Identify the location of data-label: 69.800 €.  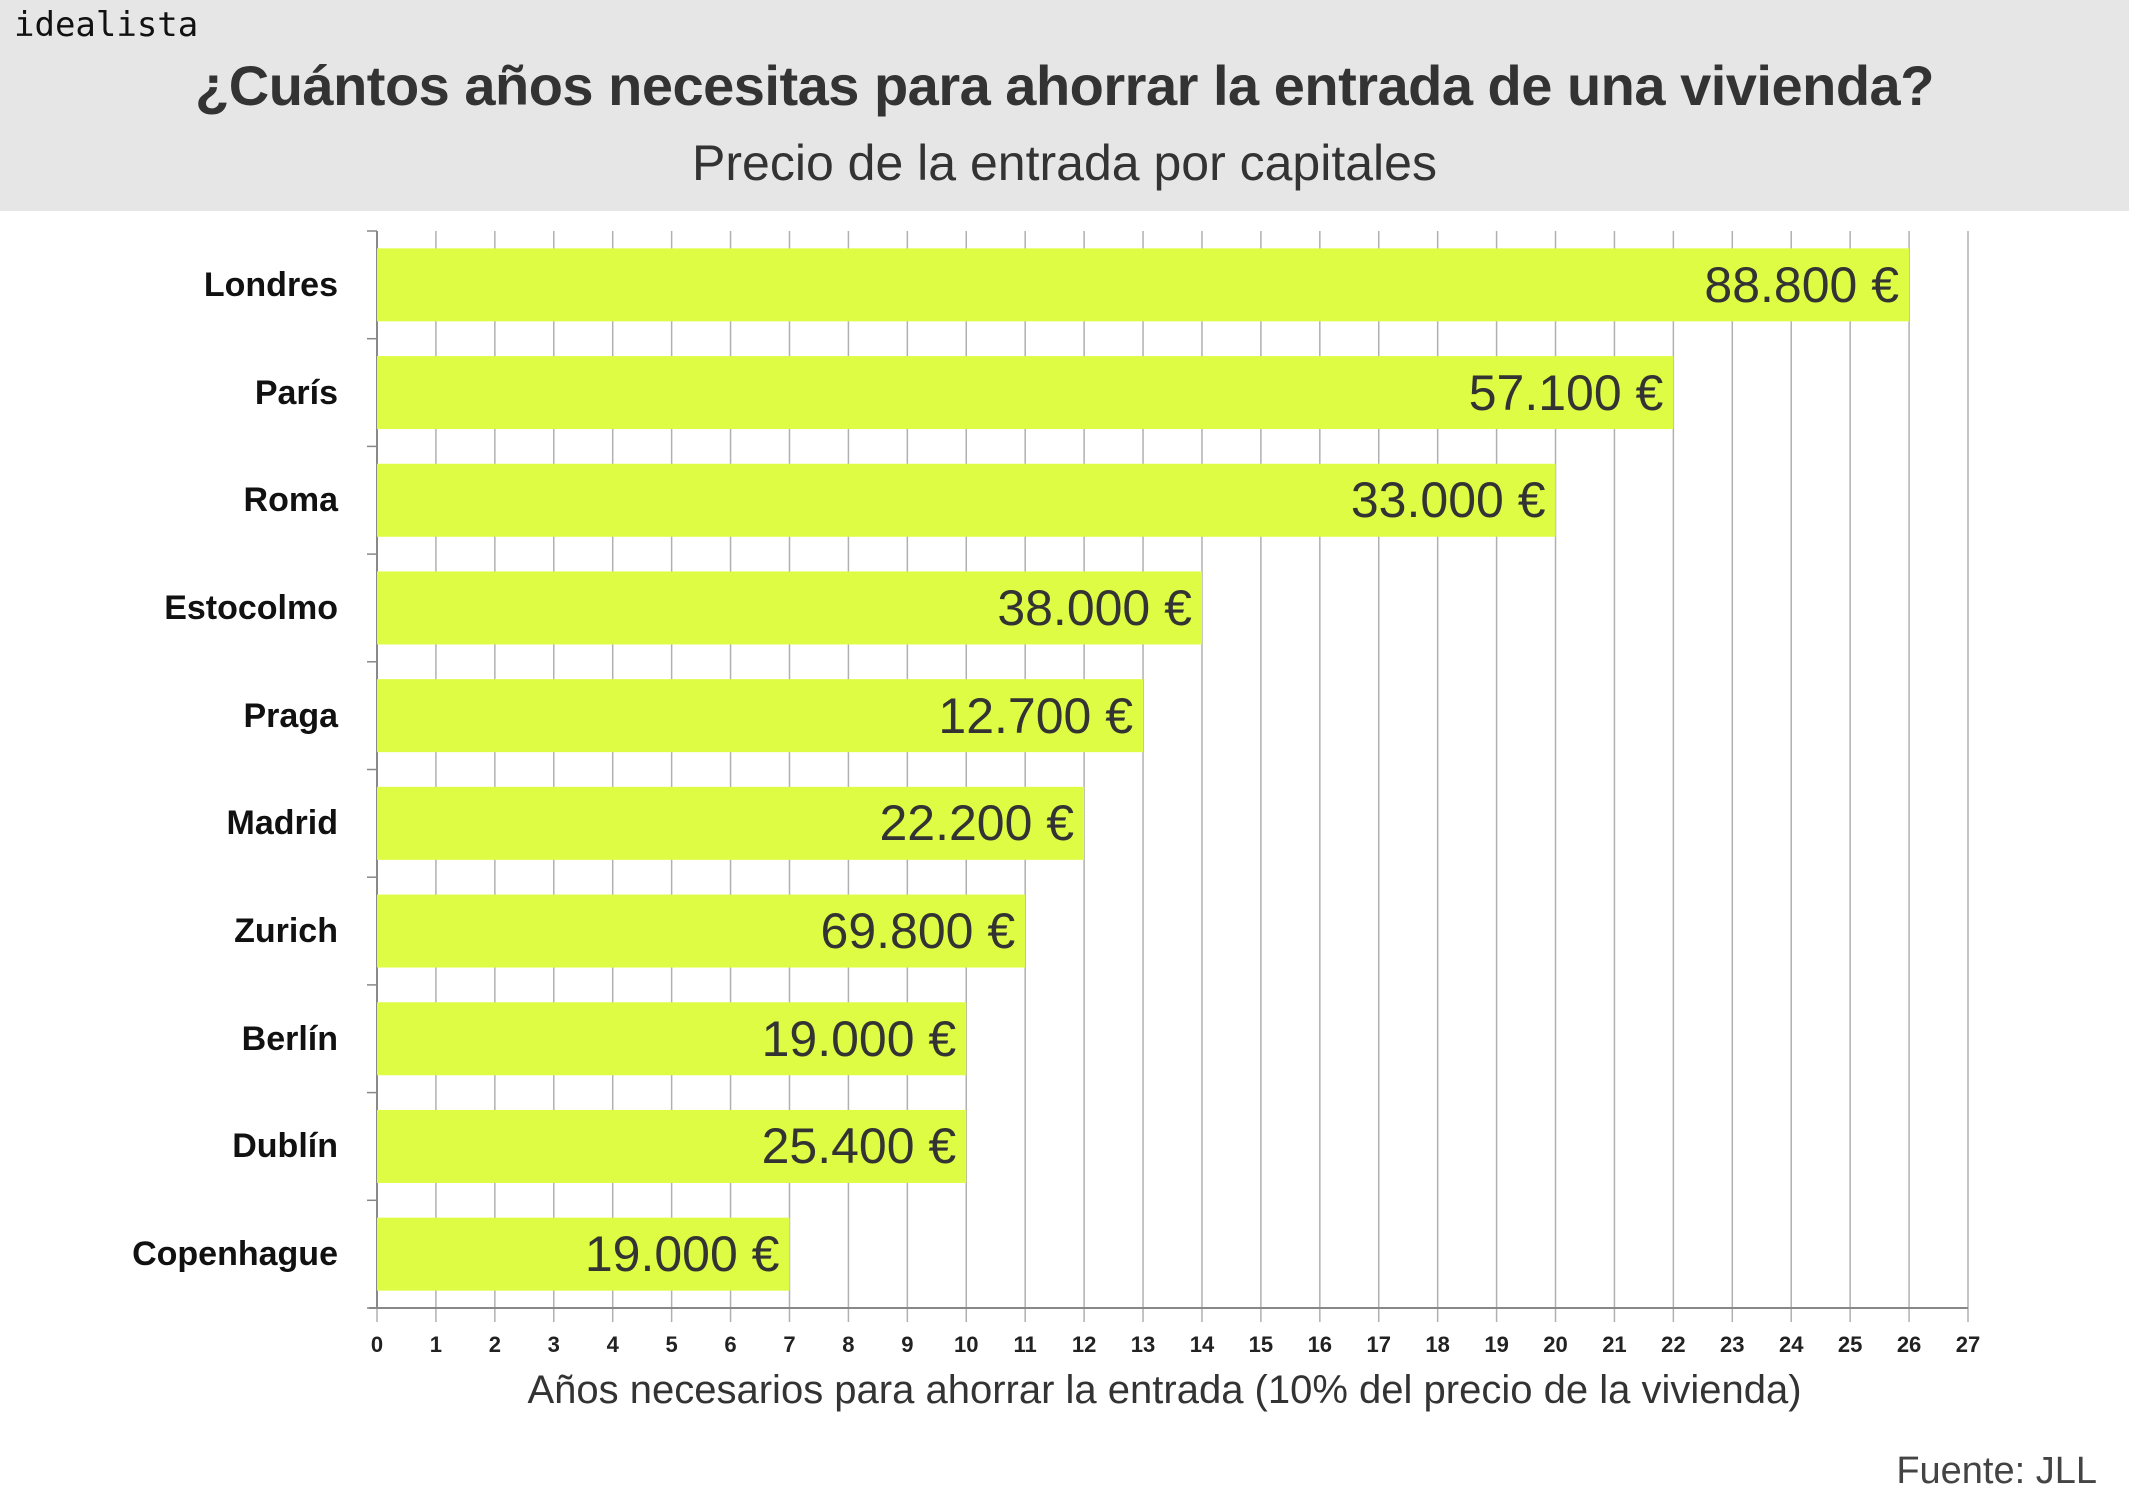
(918, 931).